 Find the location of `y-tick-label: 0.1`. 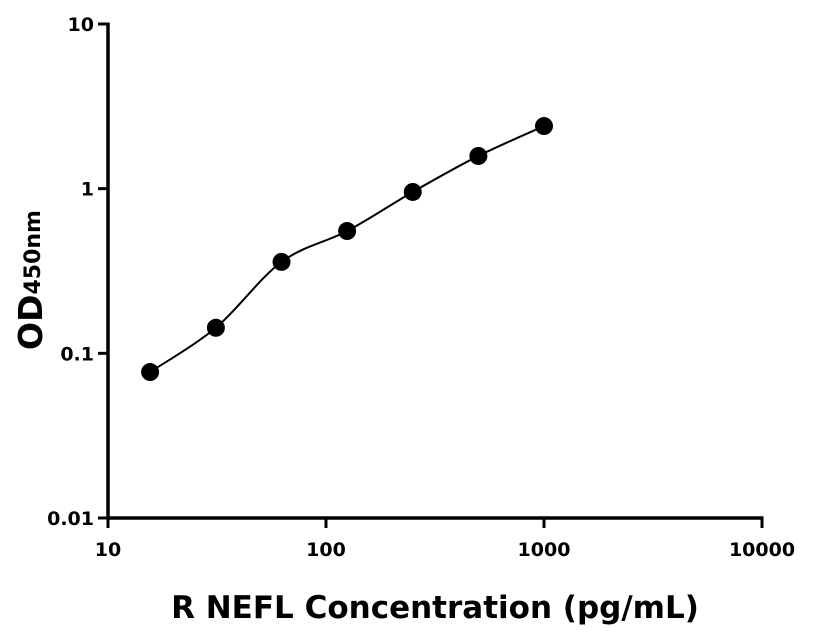

y-tick-label: 0.1 is located at coordinates (77, 354).